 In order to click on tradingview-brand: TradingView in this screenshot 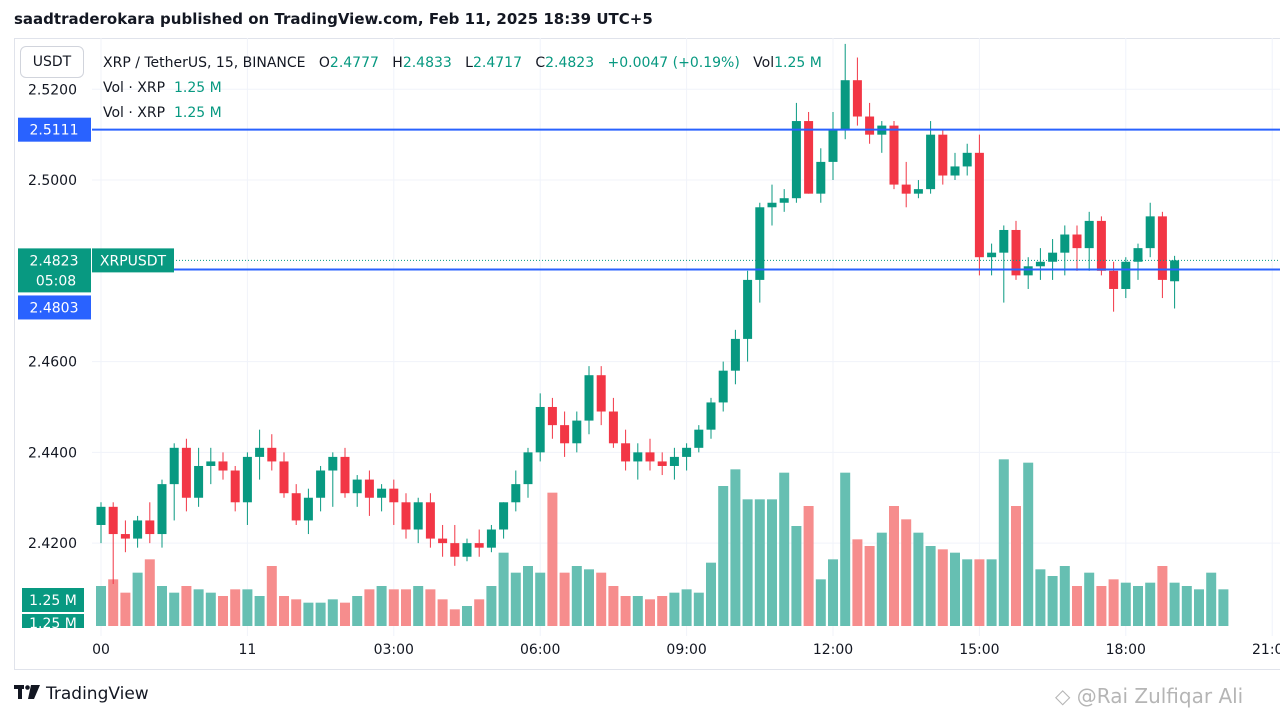, I will do `click(81, 694)`.